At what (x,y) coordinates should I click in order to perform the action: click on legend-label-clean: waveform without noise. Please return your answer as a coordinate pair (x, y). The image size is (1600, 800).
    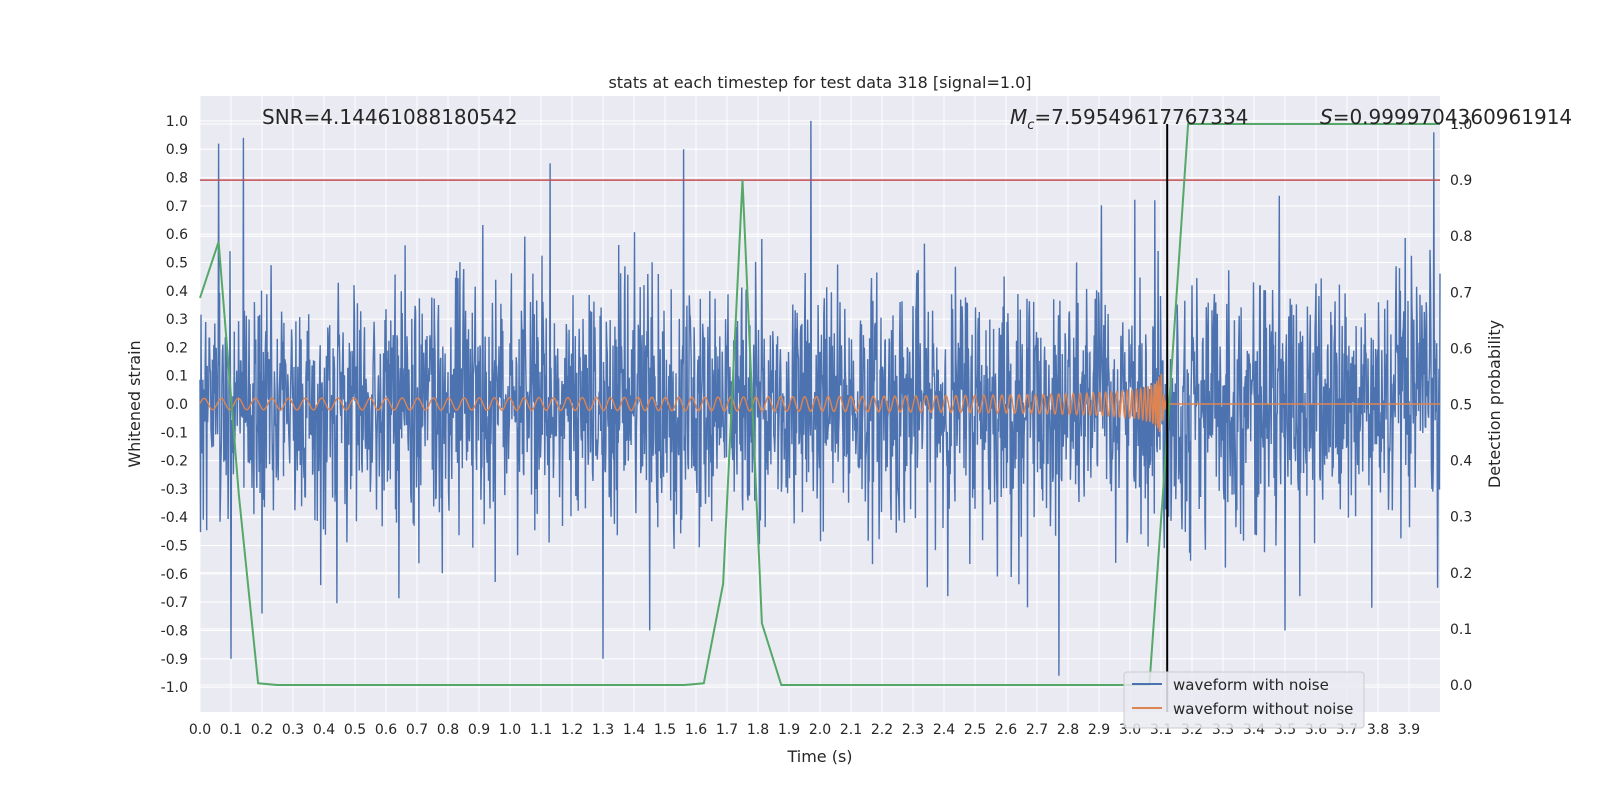
    Looking at the image, I should click on (1263, 709).